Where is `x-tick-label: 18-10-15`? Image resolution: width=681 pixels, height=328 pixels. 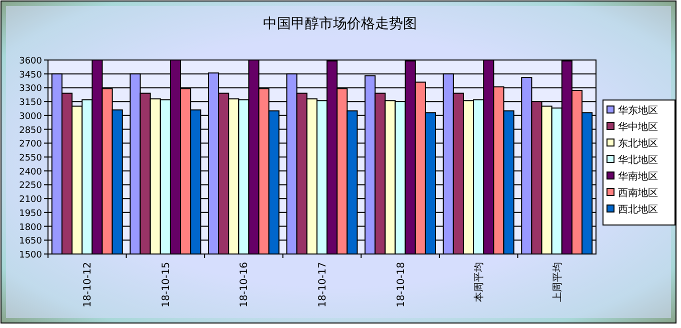
x-tick-label: 18-10-15 is located at coordinates (166, 285).